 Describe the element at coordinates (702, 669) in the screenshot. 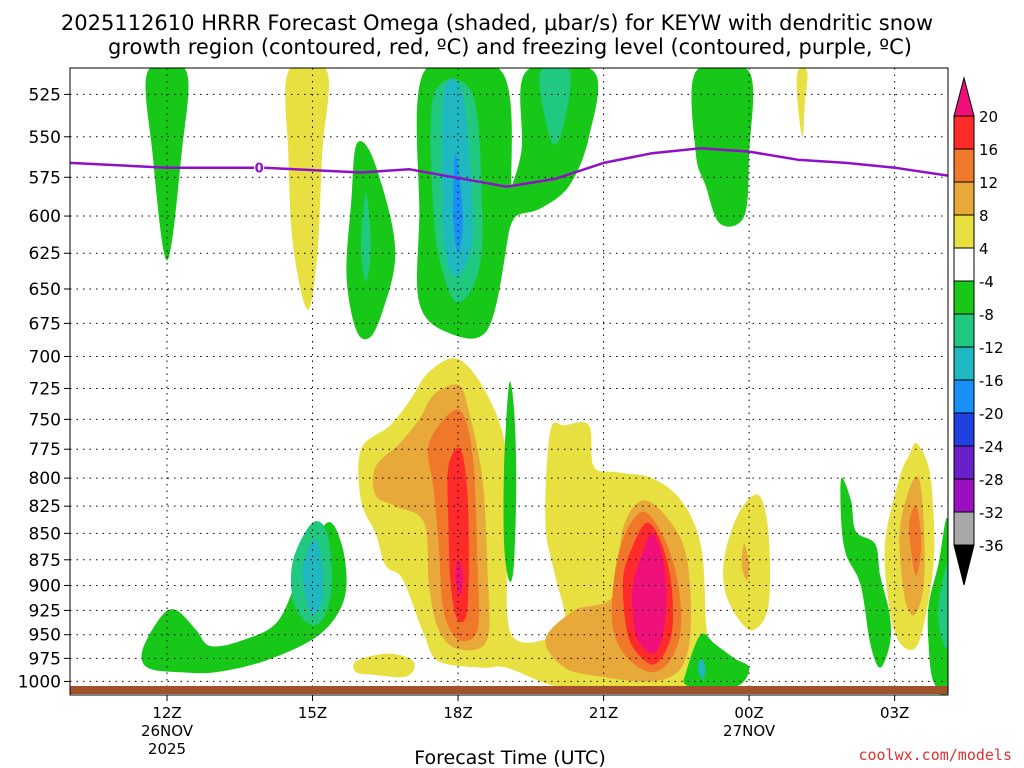

I see `omega-region-cyan-dot-2330z` at that location.